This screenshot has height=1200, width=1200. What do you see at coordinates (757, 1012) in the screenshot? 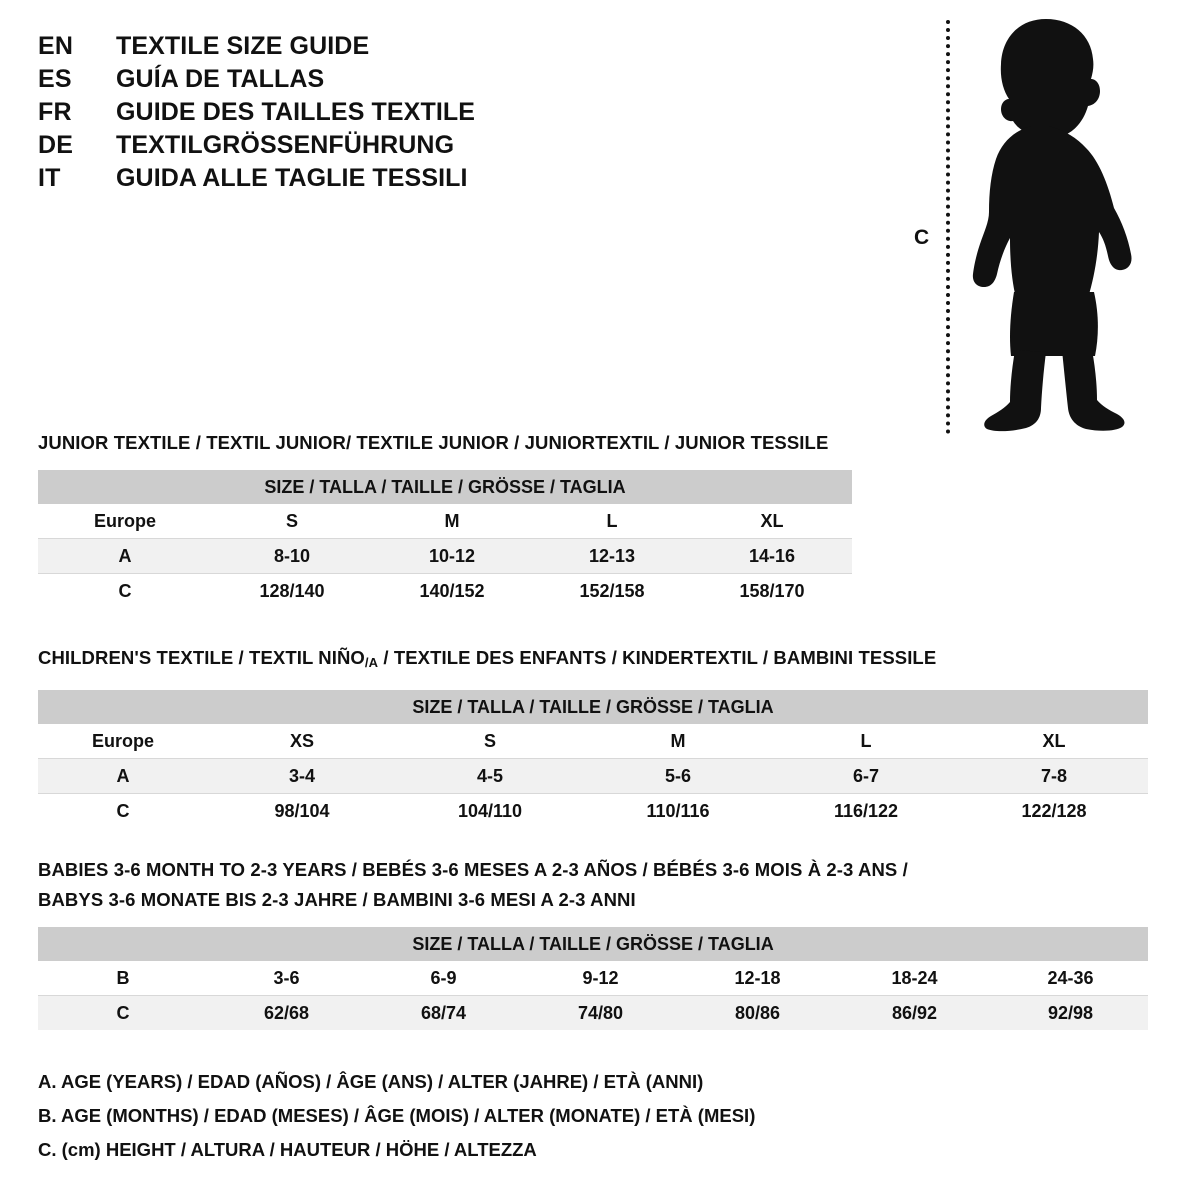
I see `cell: 80/86` at bounding box center [757, 1012].